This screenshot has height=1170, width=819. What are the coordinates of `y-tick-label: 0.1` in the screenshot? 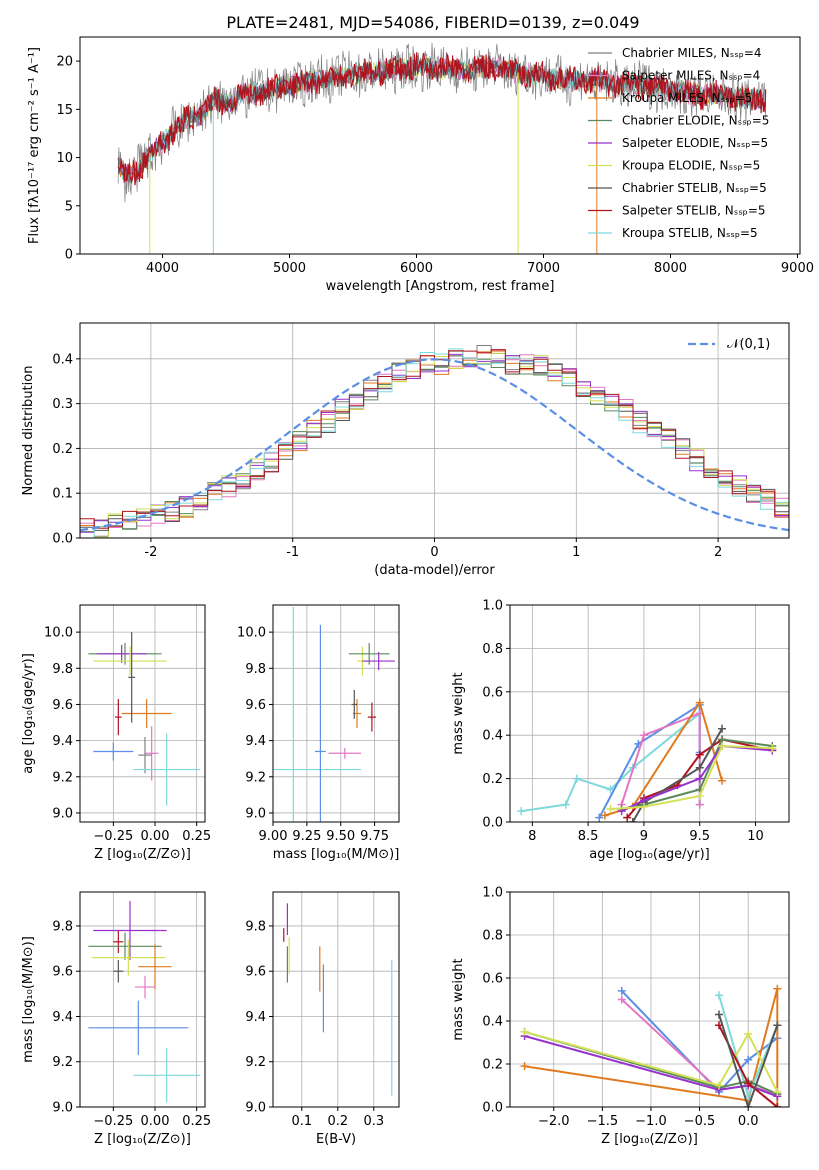 It's located at (62, 494).